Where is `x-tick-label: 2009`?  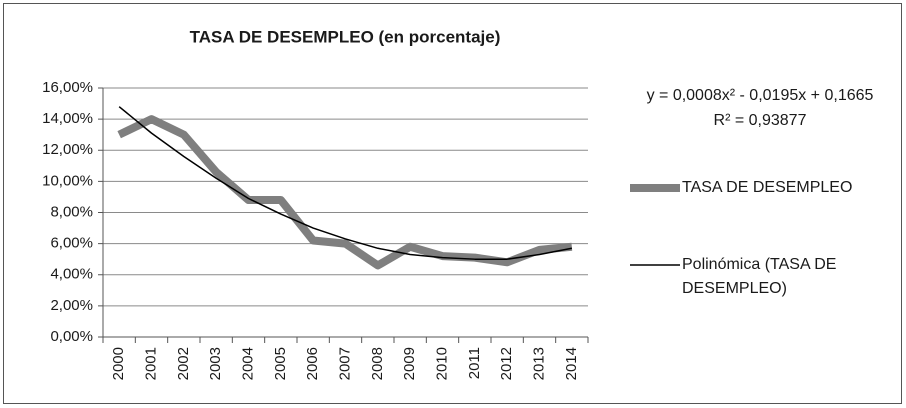 x-tick-label: 2009 is located at coordinates (409, 363).